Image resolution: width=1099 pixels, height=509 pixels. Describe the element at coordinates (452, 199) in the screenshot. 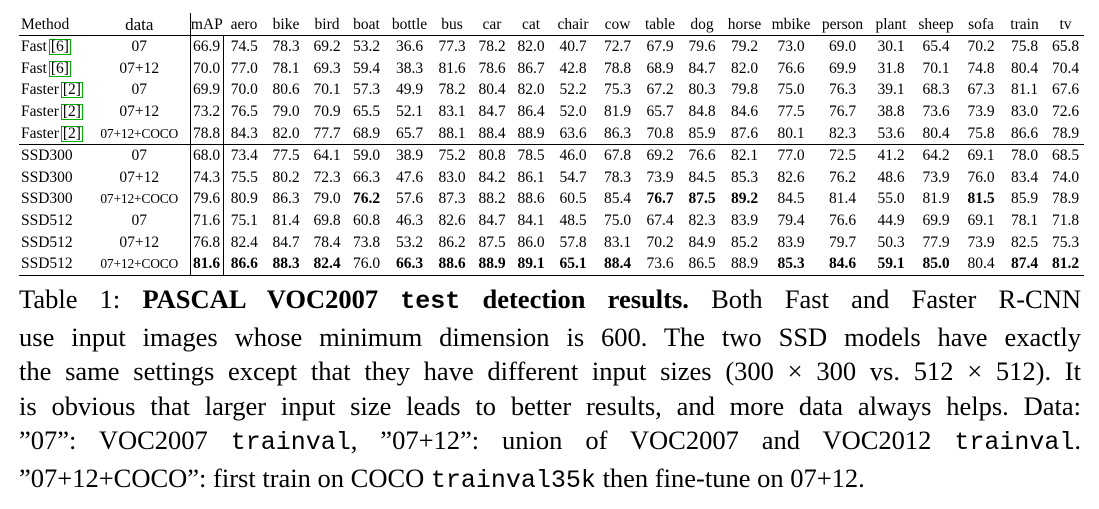

I see `cell-bus: 87.3` at that location.